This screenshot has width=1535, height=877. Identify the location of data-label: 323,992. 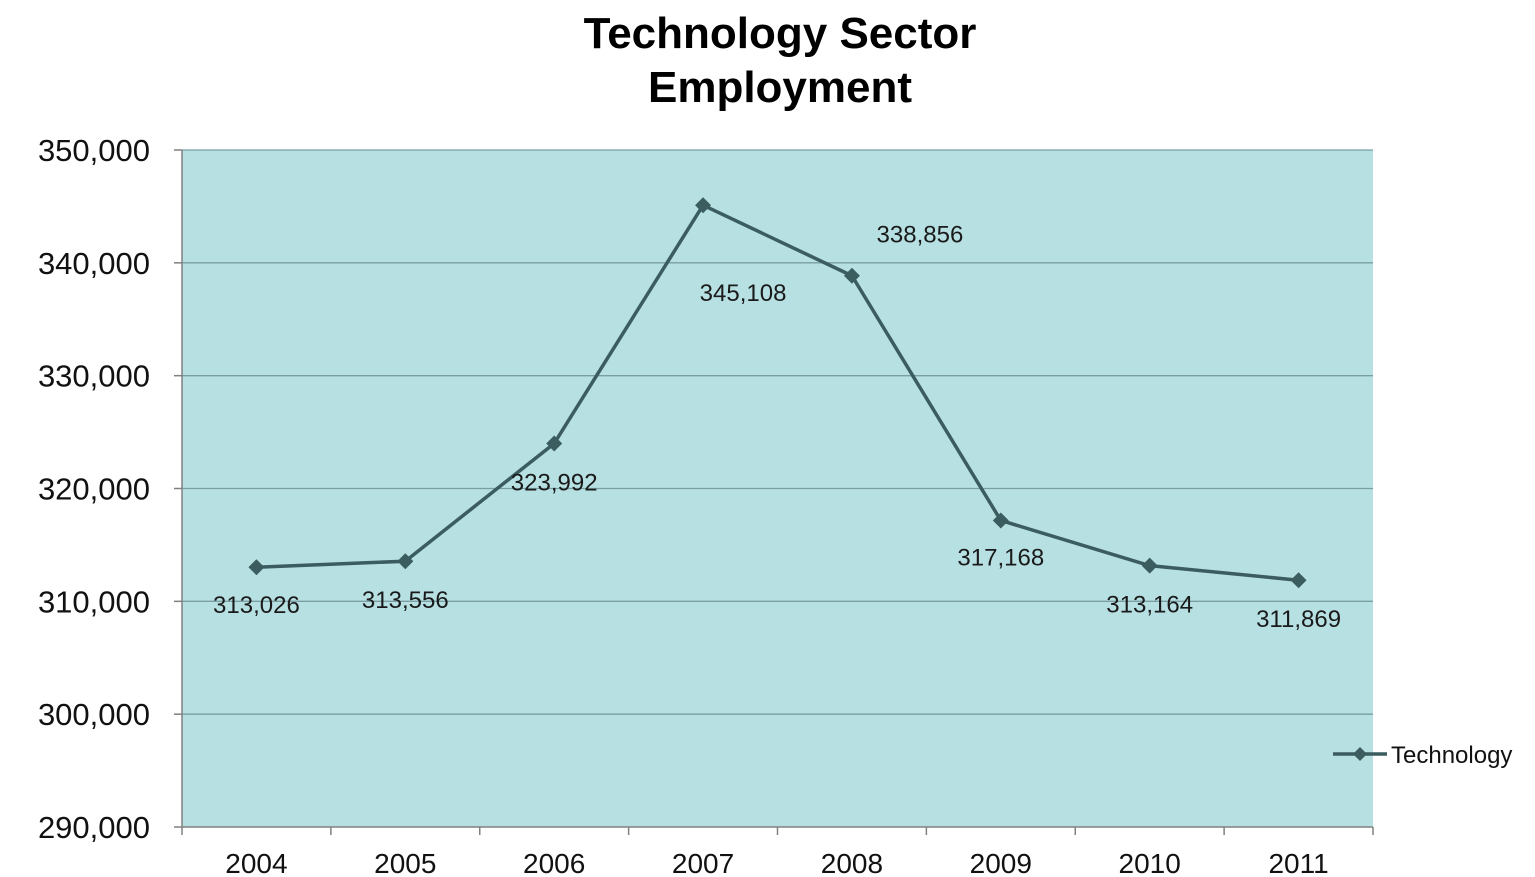
(554, 482).